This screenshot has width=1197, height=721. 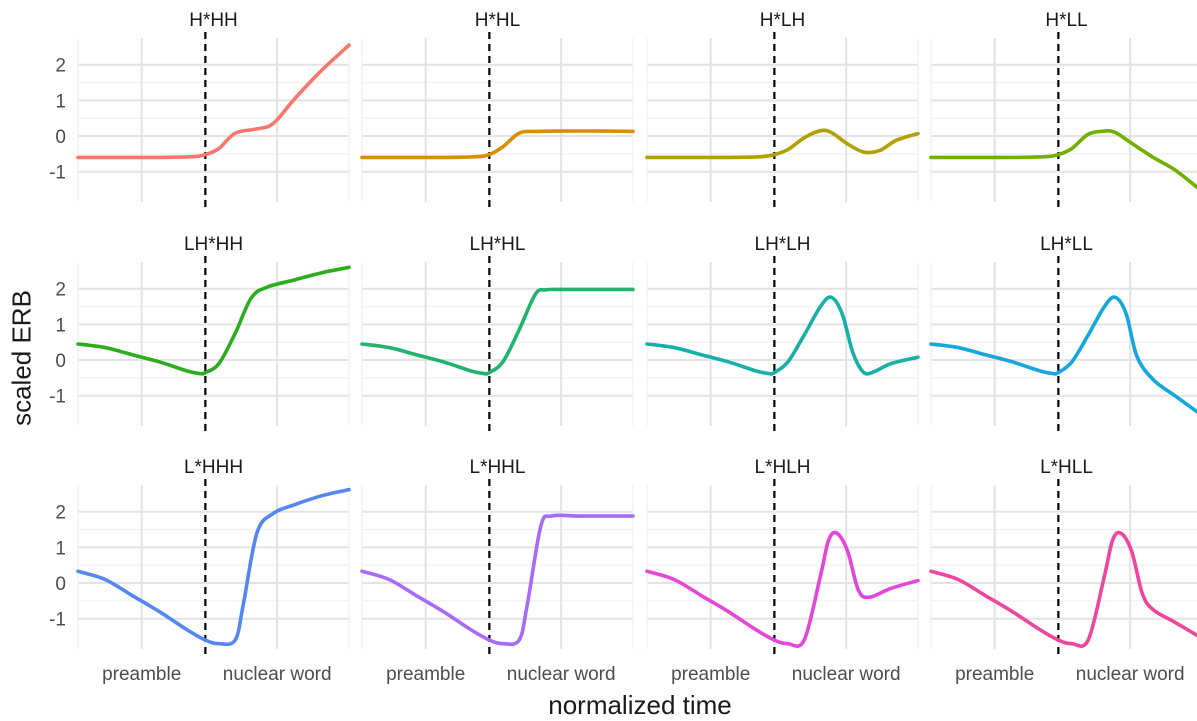 I want to click on panel-hstarlh: H*LH, so click(x=782, y=109).